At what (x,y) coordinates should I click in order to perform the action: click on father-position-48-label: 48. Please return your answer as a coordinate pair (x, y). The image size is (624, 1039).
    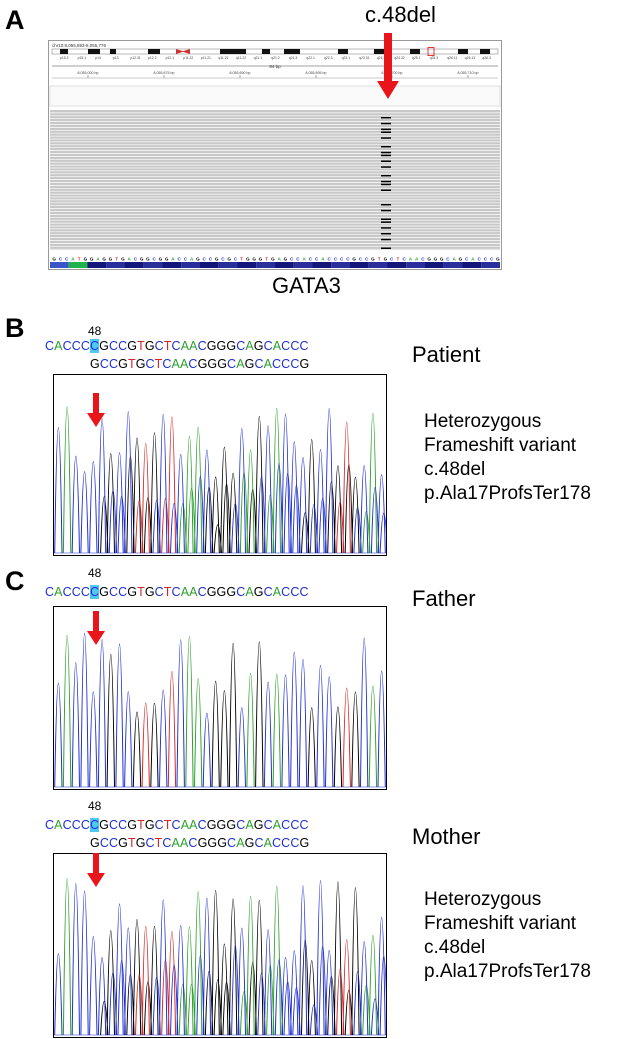
    Looking at the image, I should click on (95, 573).